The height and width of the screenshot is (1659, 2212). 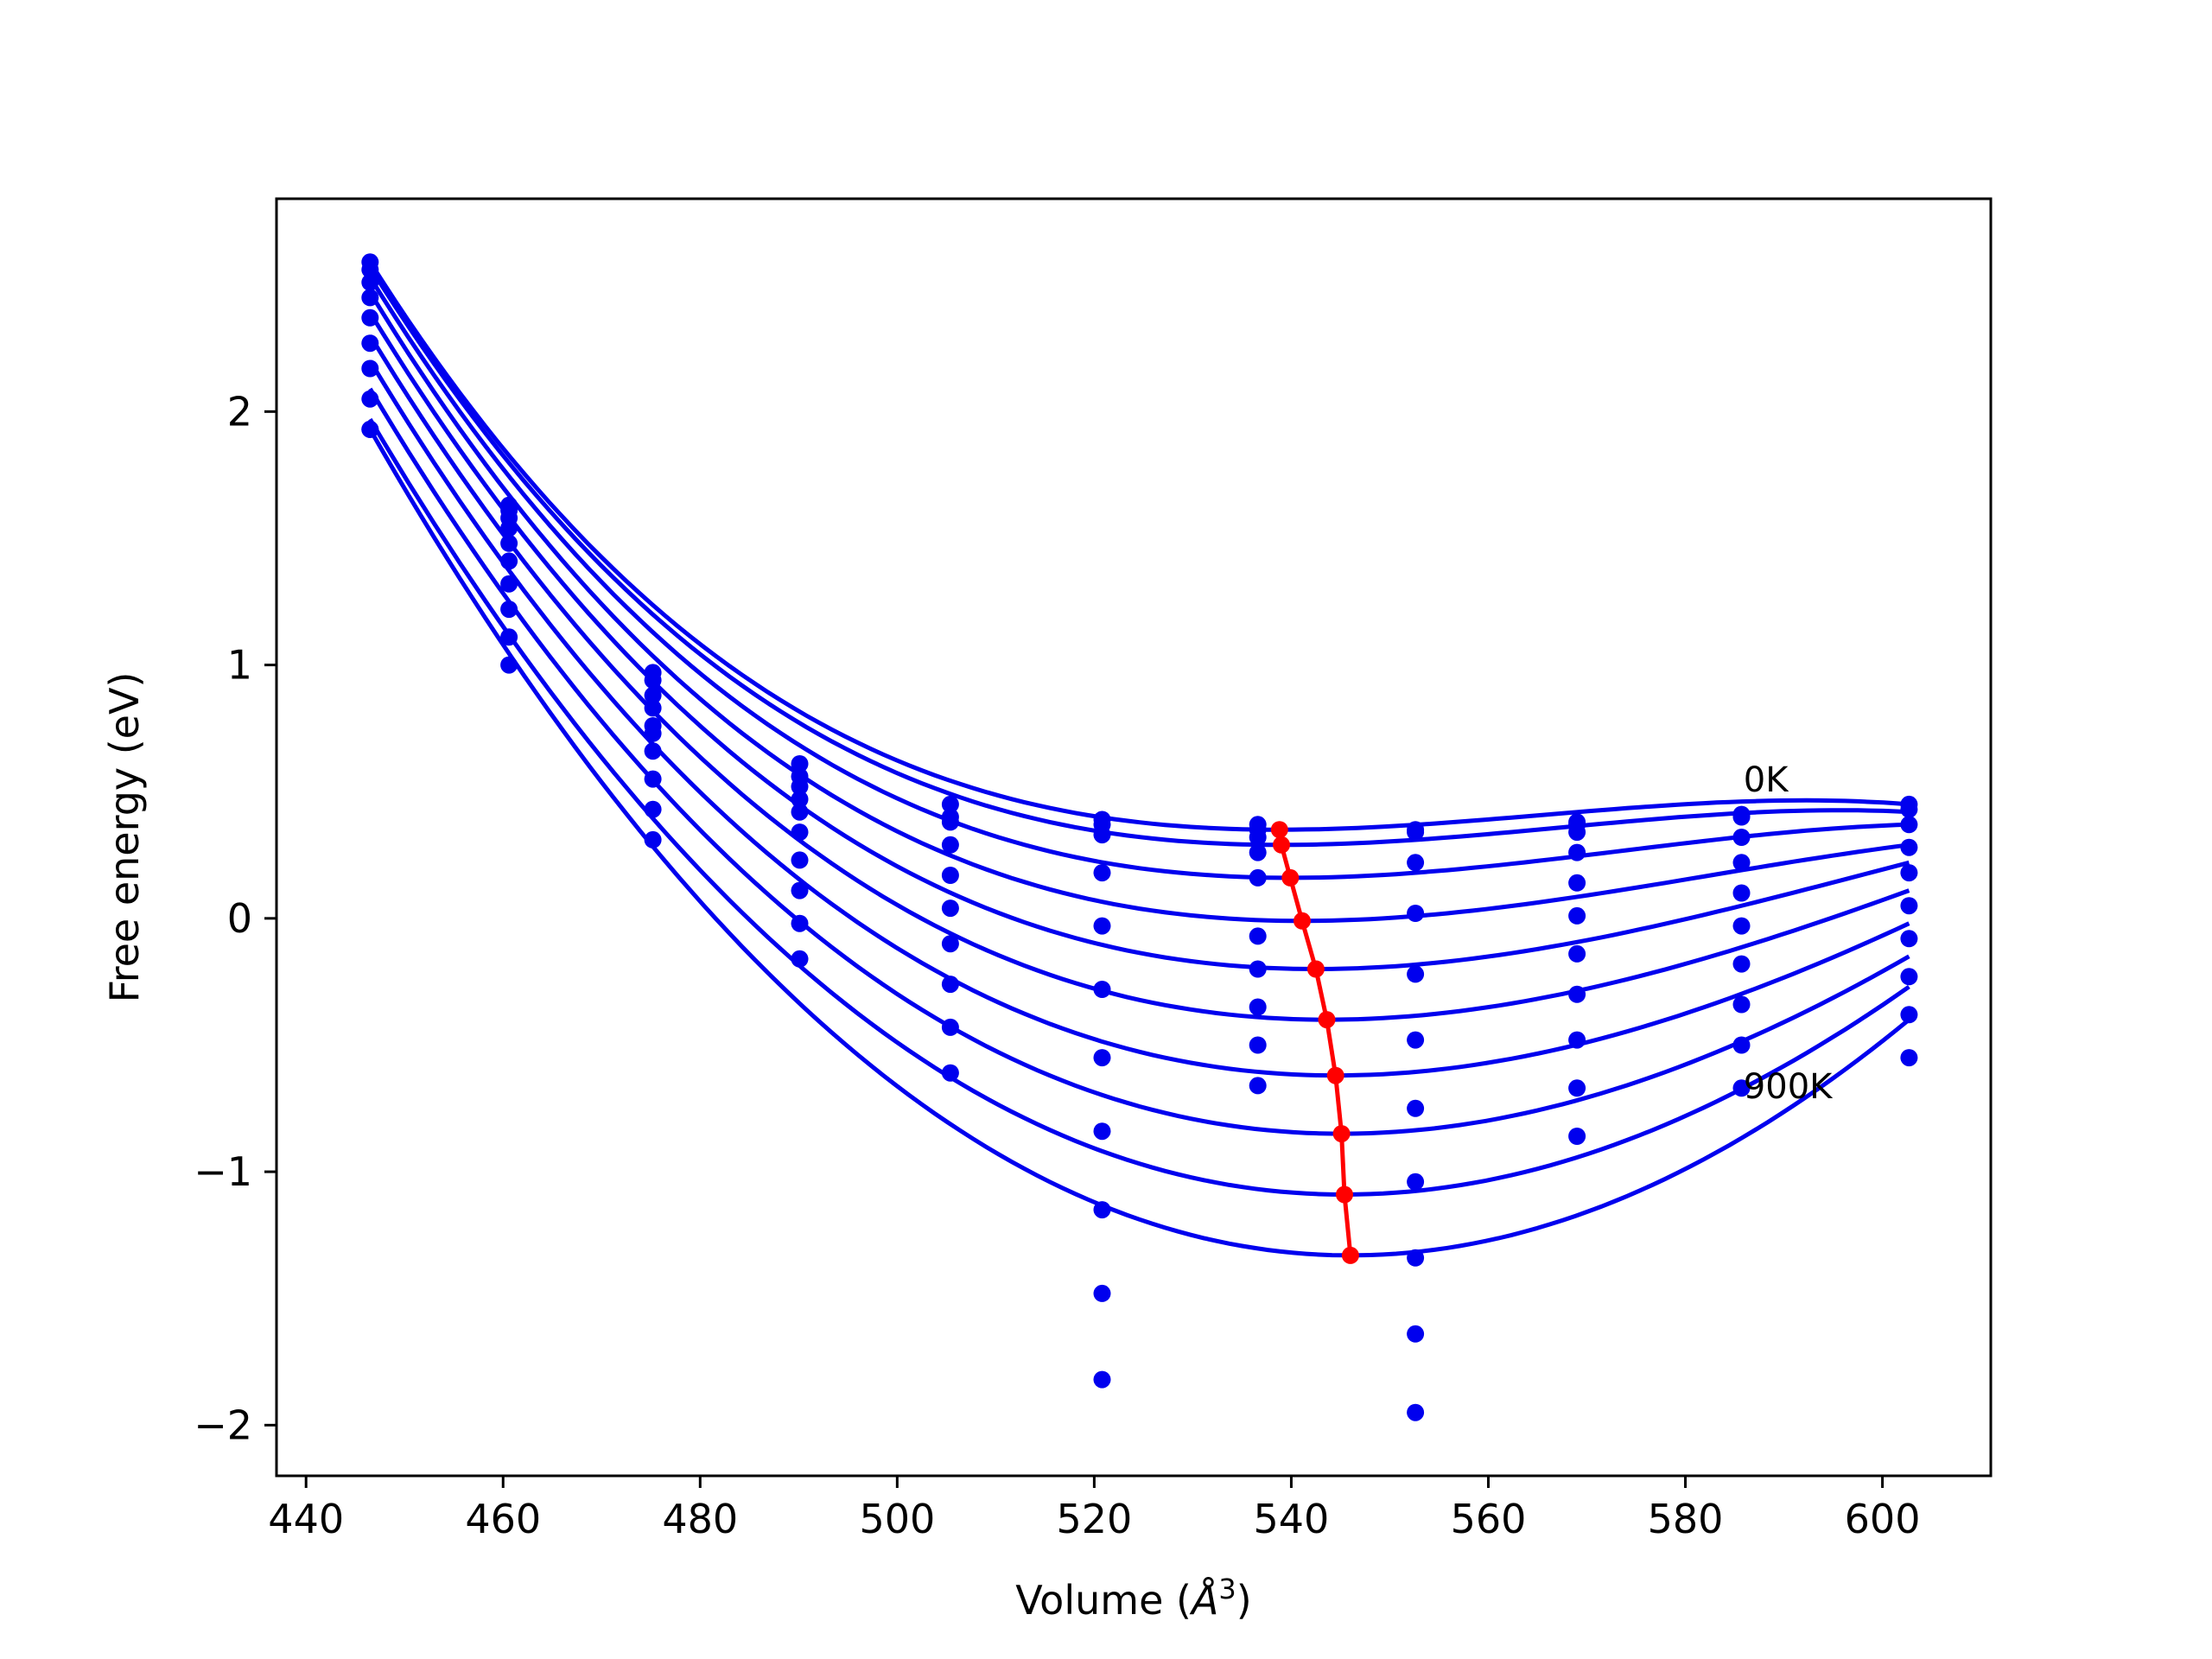 What do you see at coordinates (1686, 1519) in the screenshot?
I see `x-tick-label: 580` at bounding box center [1686, 1519].